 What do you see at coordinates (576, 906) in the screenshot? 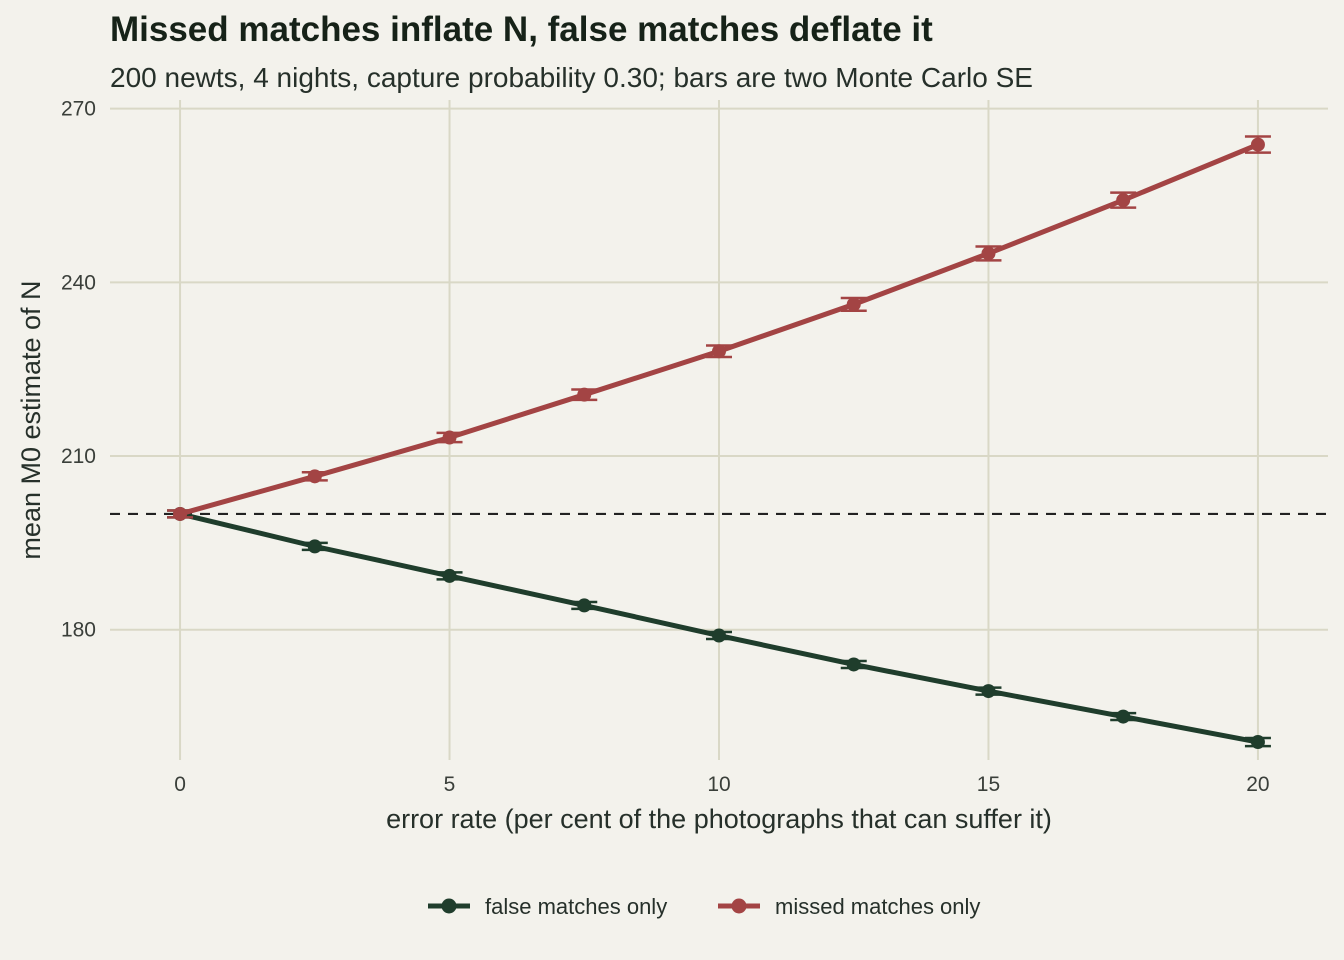
I see `legend-label: false matches only` at bounding box center [576, 906].